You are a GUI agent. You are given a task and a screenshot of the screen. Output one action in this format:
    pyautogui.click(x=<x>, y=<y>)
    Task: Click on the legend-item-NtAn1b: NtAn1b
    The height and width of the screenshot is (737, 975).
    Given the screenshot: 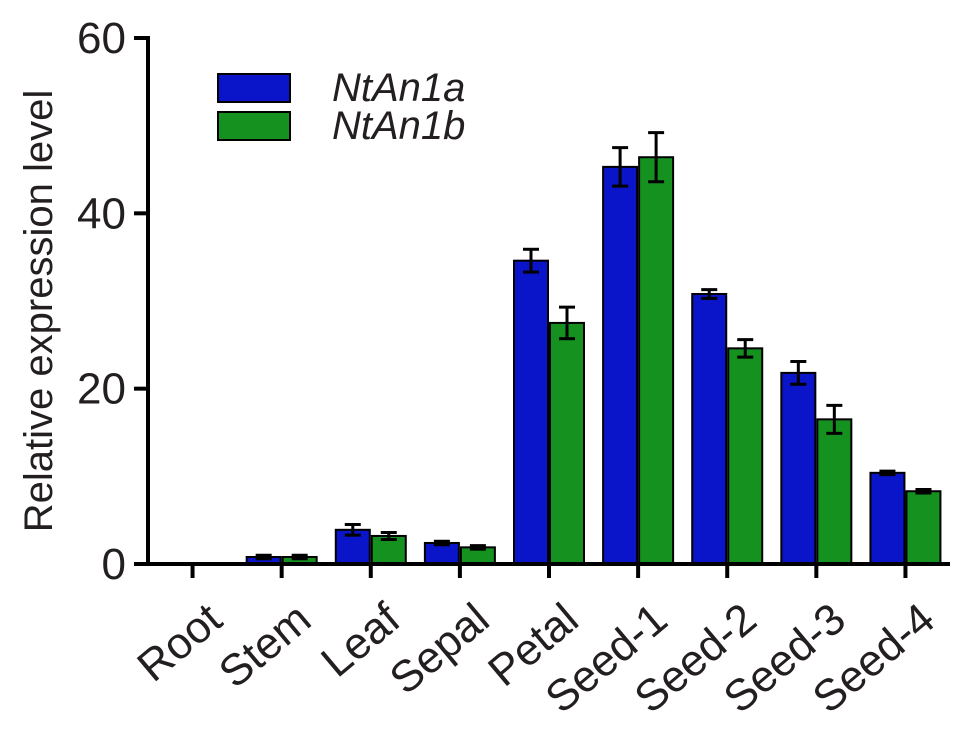 What is the action you would take?
    pyautogui.click(x=341, y=126)
    